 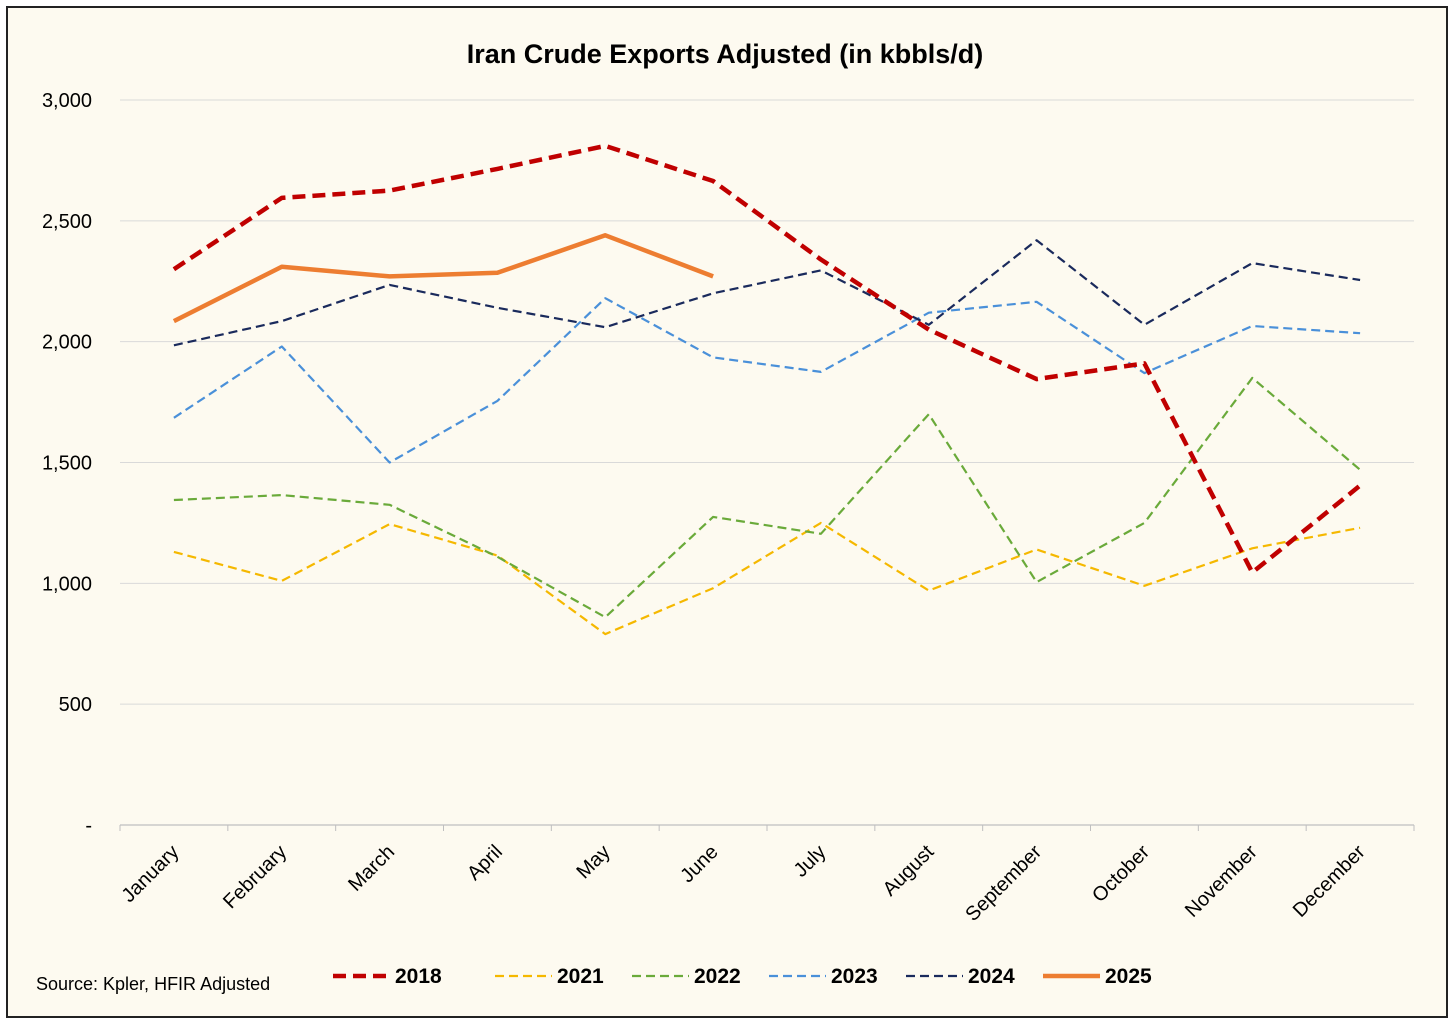 I want to click on x-tick-label: December, so click(x=1329, y=881).